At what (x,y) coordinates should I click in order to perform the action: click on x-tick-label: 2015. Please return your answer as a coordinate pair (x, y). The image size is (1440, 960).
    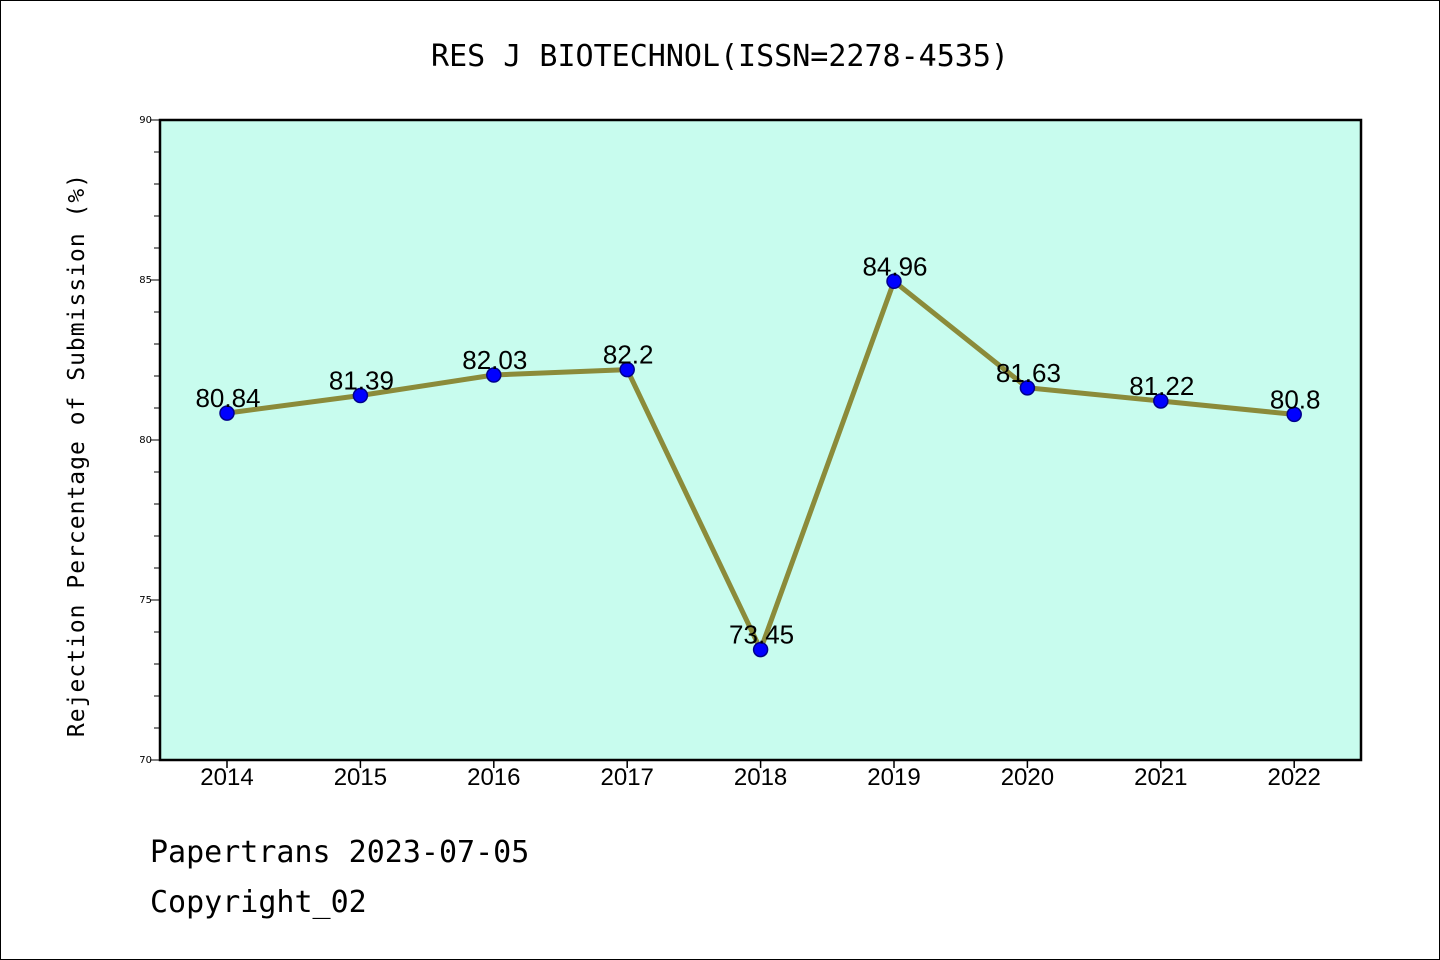
    Looking at the image, I should click on (360, 777).